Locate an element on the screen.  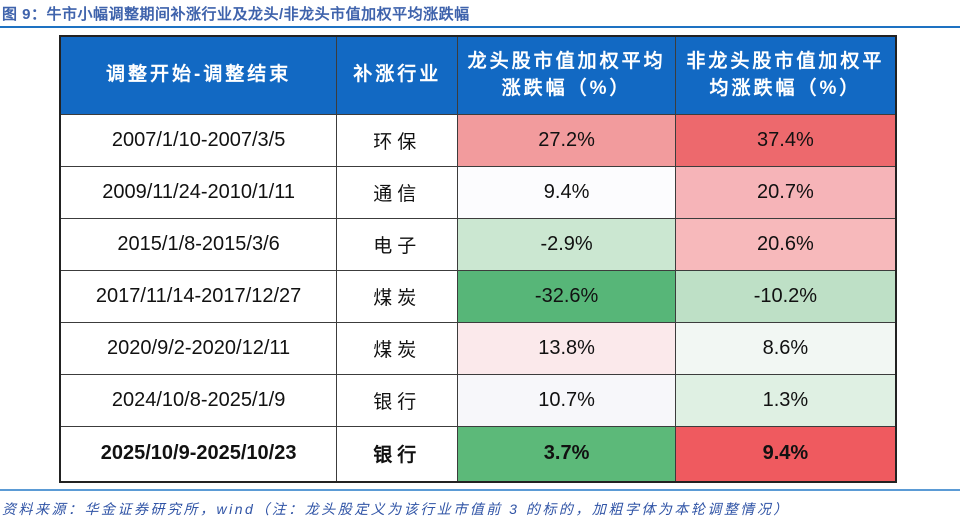
cell-period: 2020/9/2-2020/12/11 is located at coordinates (198, 348).